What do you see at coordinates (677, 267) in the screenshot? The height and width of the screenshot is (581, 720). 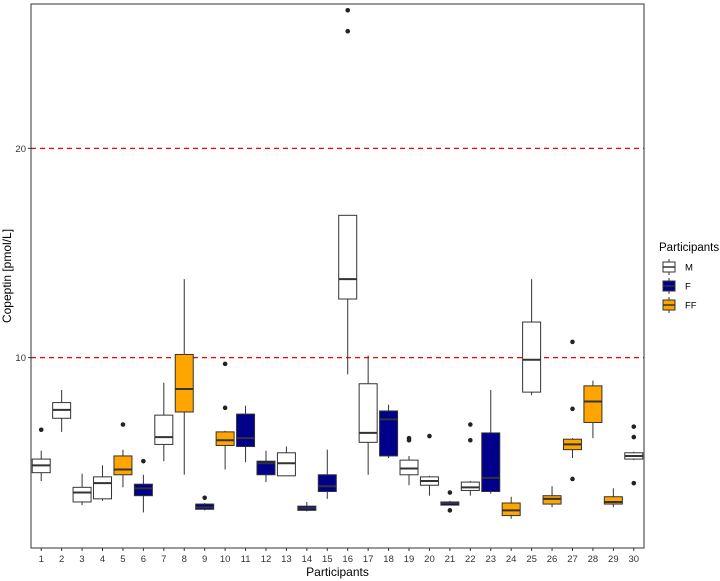 I see `legend-item-m: M` at bounding box center [677, 267].